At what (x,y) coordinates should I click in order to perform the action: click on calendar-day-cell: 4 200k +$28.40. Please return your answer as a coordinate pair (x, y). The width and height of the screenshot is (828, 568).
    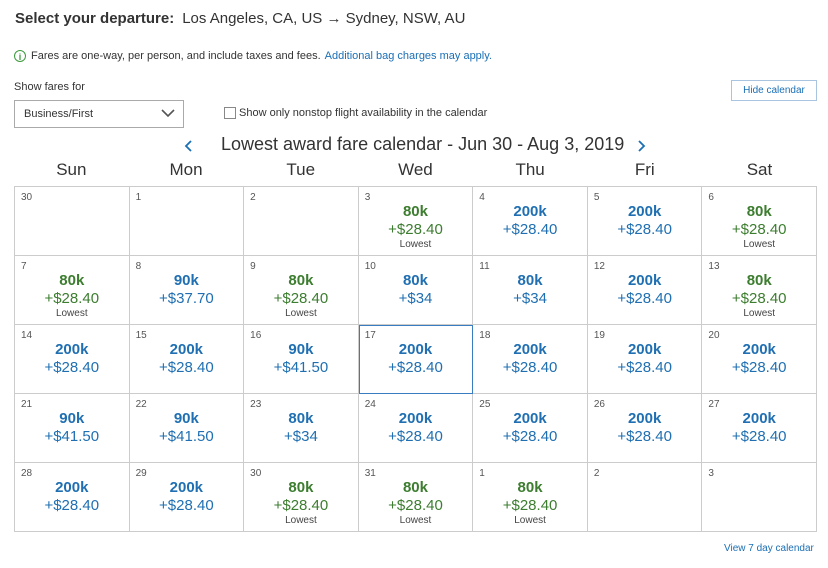
    Looking at the image, I should click on (530, 221).